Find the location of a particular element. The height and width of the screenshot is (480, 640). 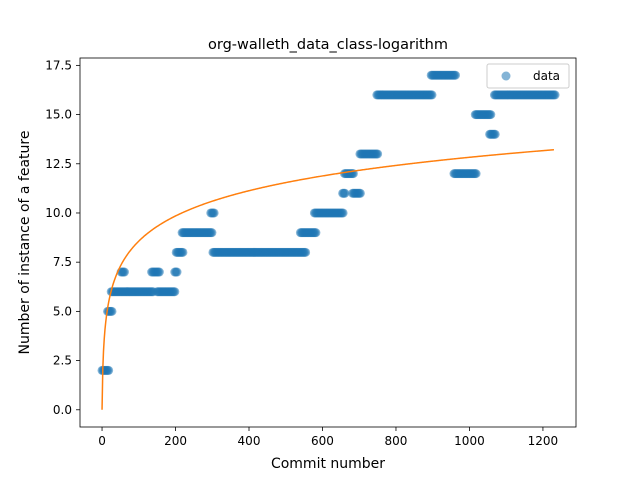

legend-box is located at coordinates (528, 76).